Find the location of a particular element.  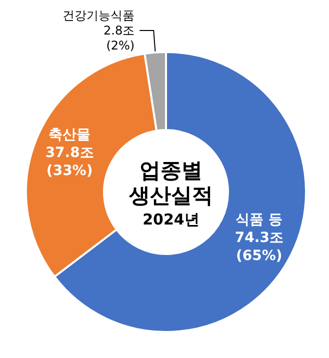

data-label: 74.3조 (65%) is located at coordinates (259, 247).